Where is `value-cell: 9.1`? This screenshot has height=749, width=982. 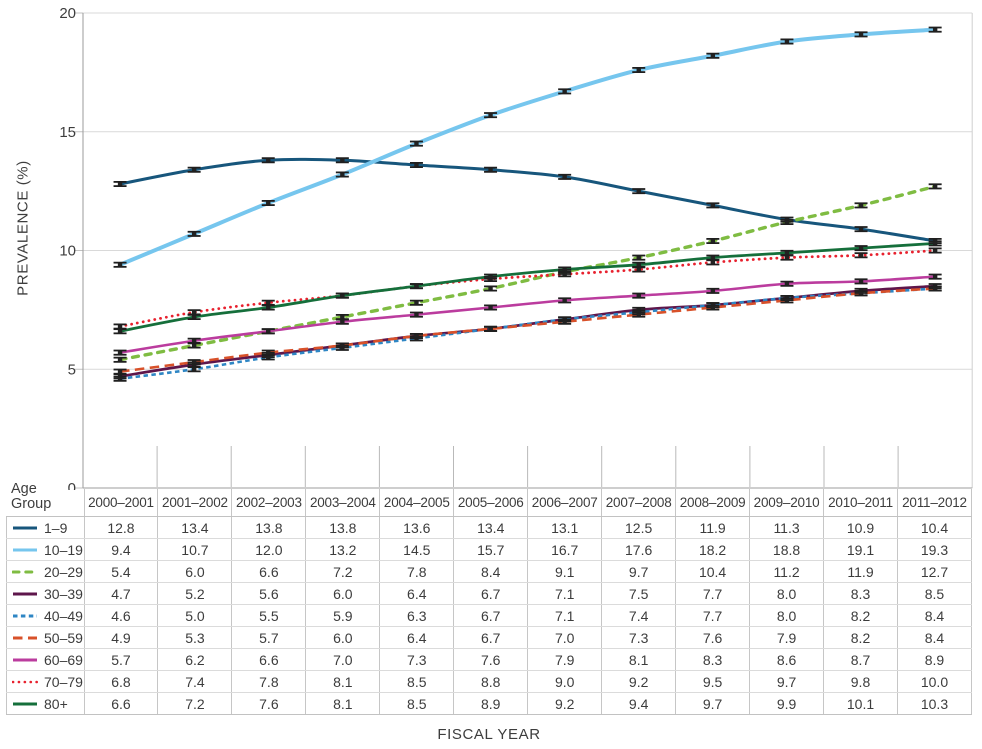 value-cell: 9.1 is located at coordinates (564, 571).